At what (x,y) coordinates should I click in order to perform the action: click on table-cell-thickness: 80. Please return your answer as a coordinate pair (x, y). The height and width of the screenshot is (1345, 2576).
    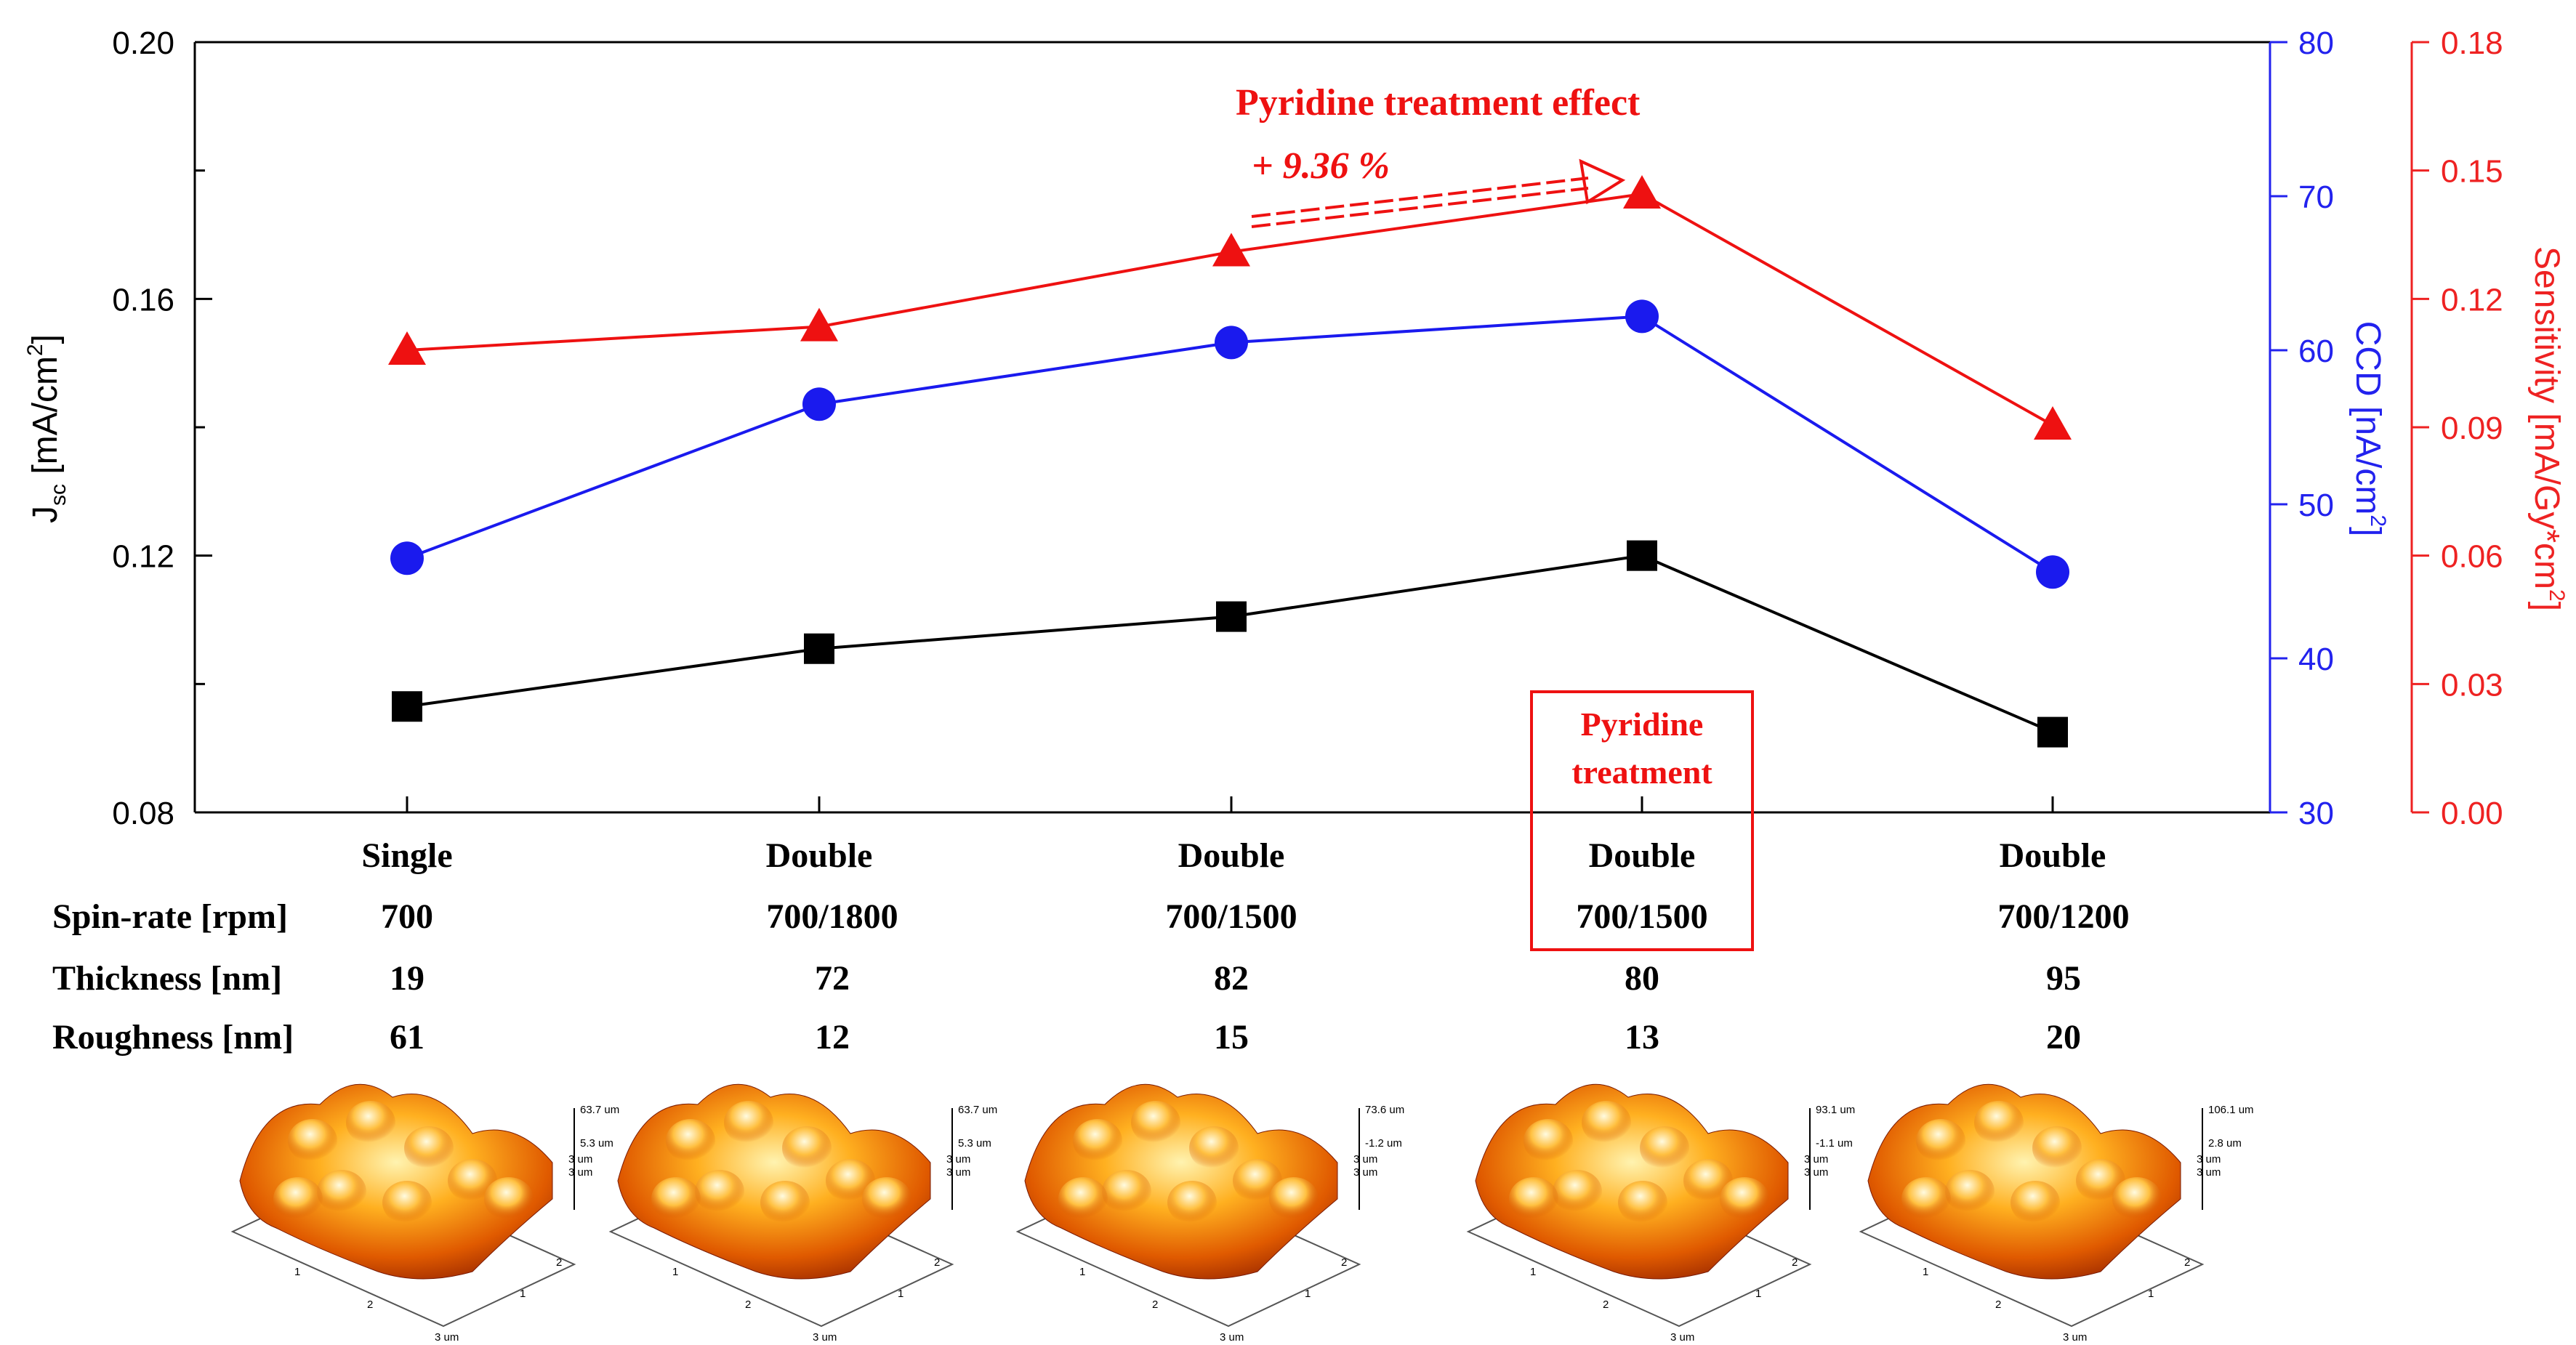
    Looking at the image, I should click on (1642, 978).